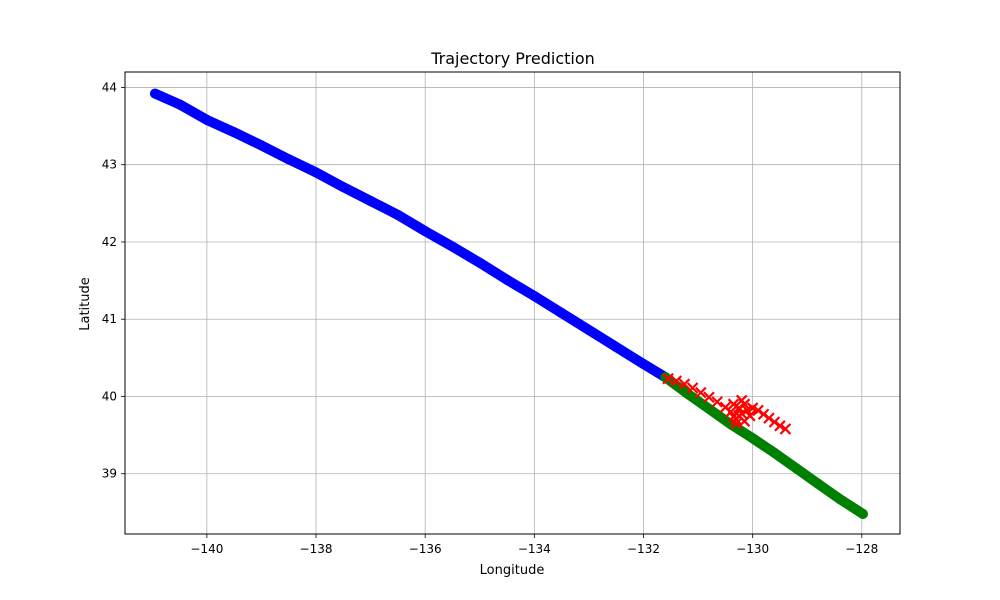 The image size is (1000, 600). Describe the element at coordinates (425, 549) in the screenshot. I see `x-tick-label: −136` at that location.